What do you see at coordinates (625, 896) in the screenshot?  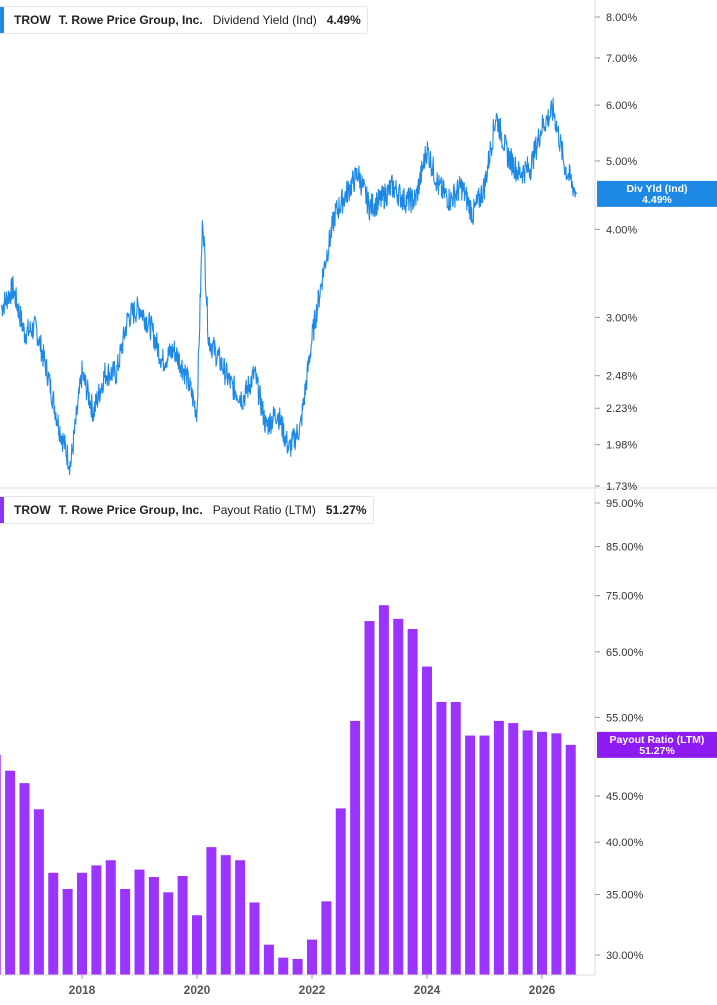 I see `y-tick-label: 35.00%` at bounding box center [625, 896].